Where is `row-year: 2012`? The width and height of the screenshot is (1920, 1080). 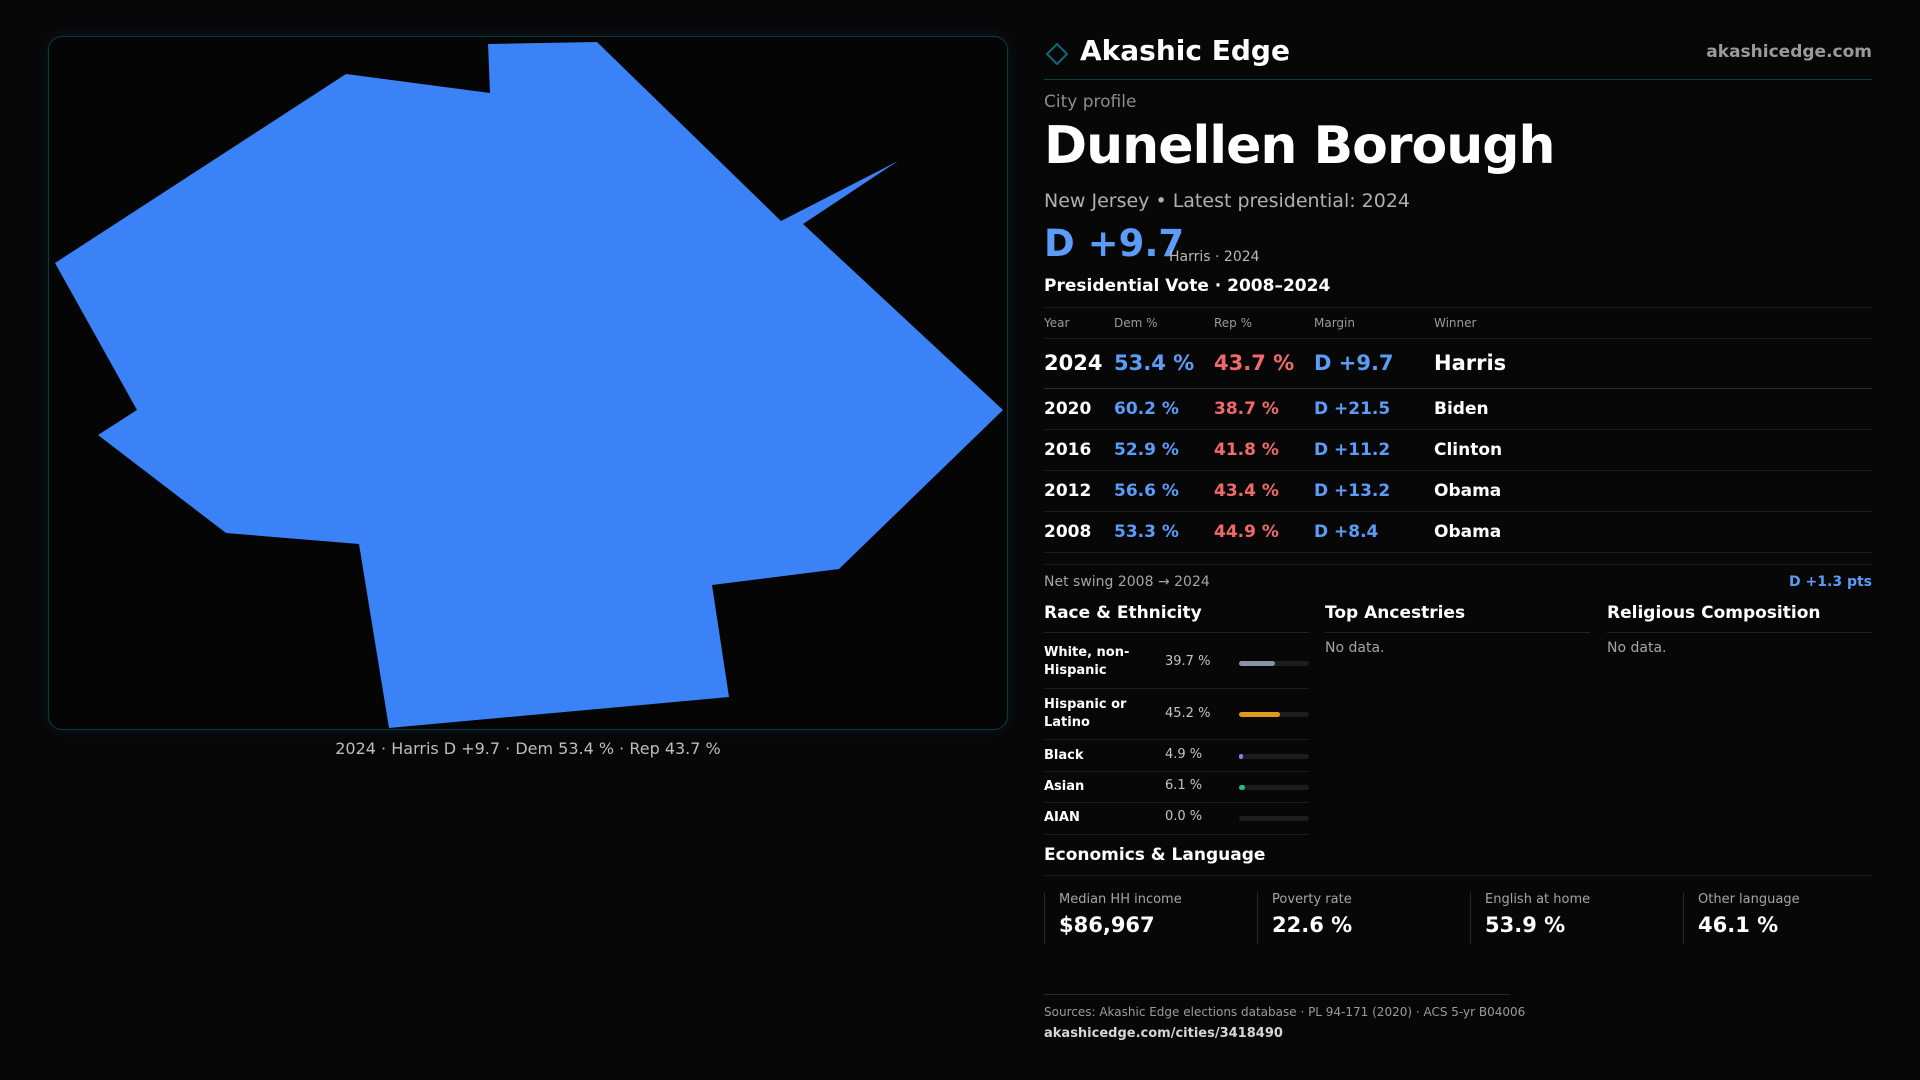
row-year: 2012 is located at coordinates (1068, 491).